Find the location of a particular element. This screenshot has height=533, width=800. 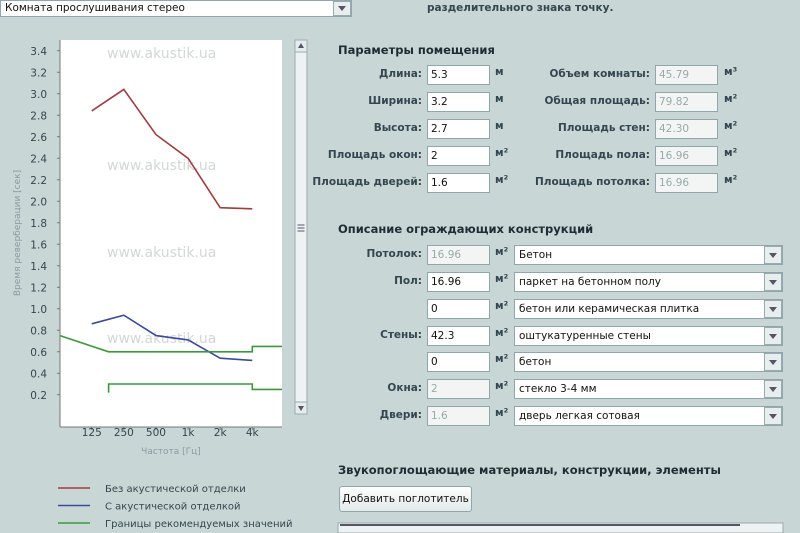

field-input: 45.79 is located at coordinates (686, 75).